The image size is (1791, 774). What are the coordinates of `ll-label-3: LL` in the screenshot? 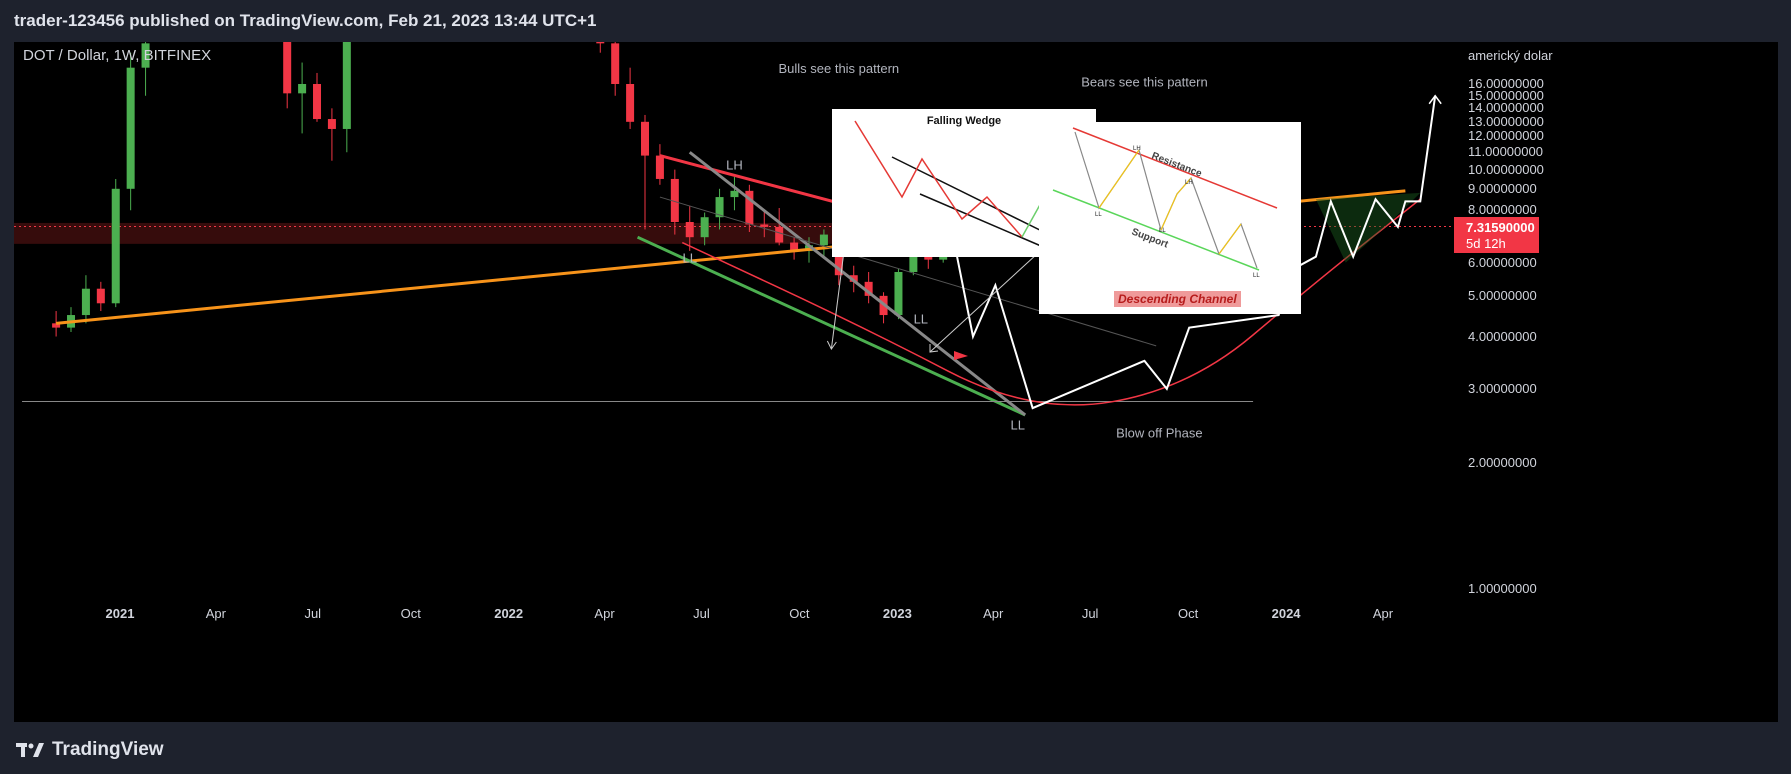 It's located at (1017, 425).